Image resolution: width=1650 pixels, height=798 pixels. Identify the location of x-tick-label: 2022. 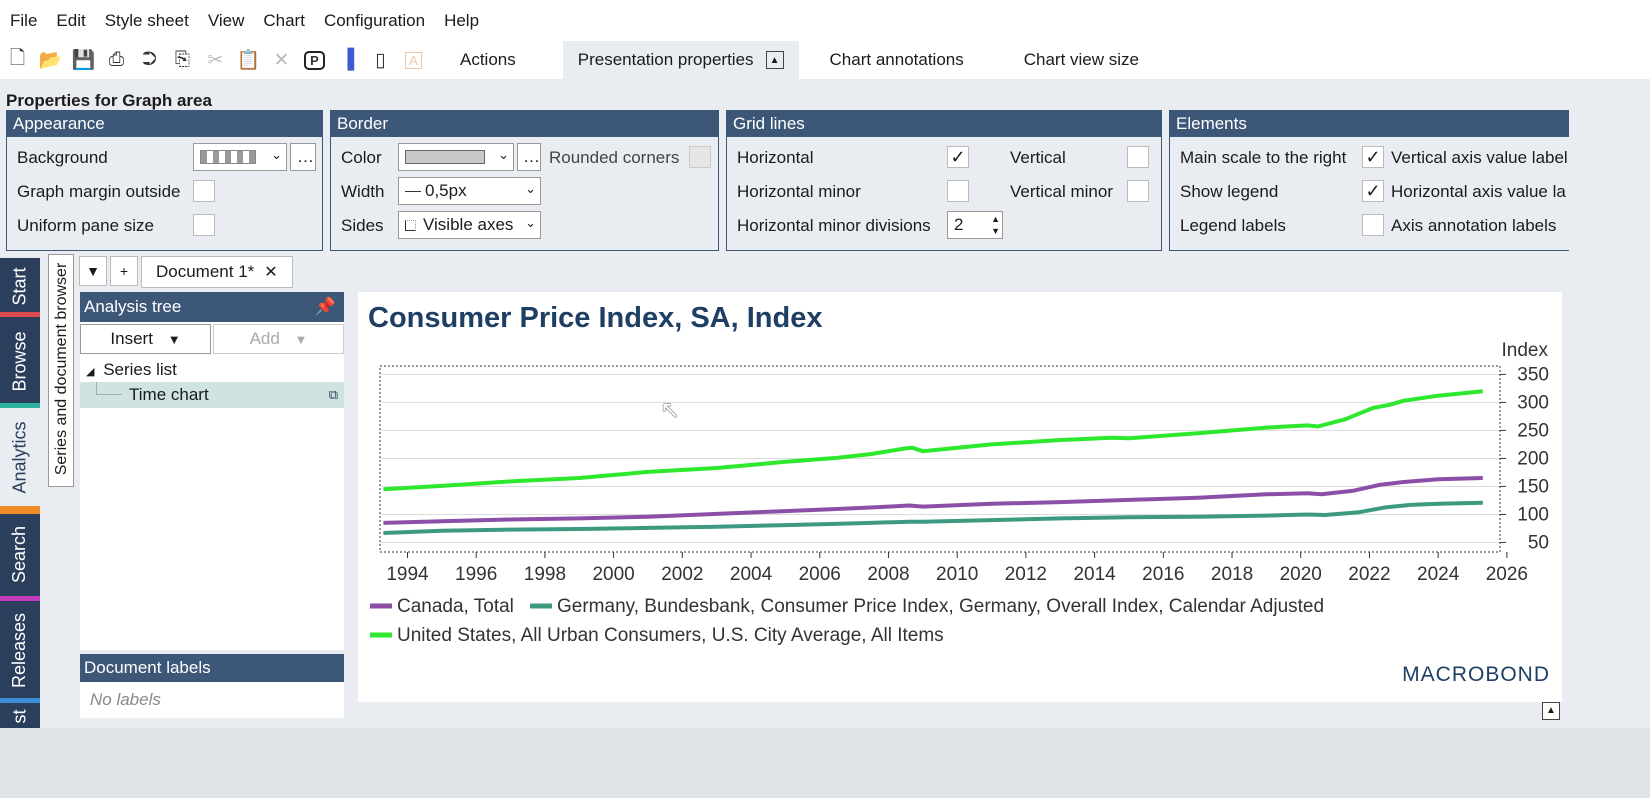
(1369, 574).